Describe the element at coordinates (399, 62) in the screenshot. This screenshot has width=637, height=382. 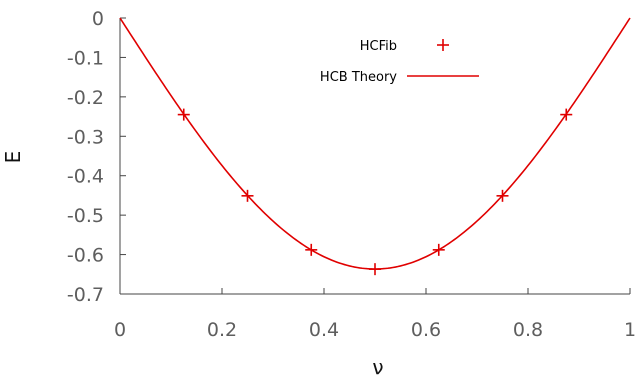
I see `legend: HCFib HCB Theory` at that location.